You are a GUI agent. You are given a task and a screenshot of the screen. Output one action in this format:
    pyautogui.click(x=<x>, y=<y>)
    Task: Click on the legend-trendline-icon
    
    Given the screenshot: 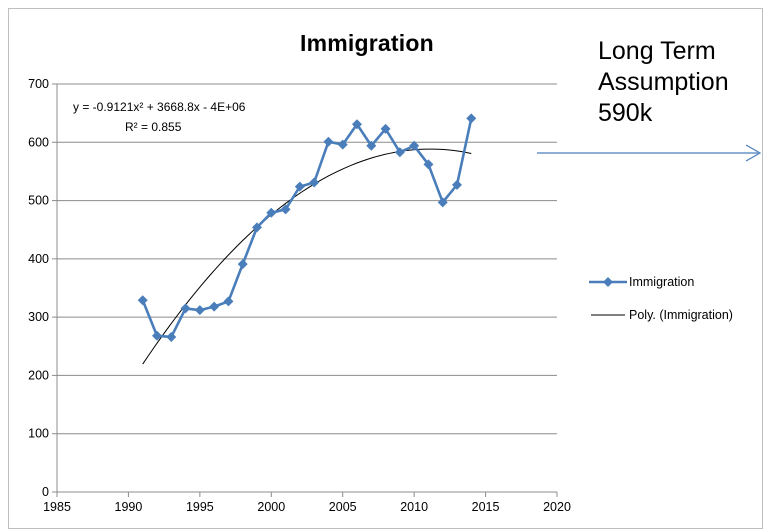 What is the action you would take?
    pyautogui.click(x=608, y=315)
    